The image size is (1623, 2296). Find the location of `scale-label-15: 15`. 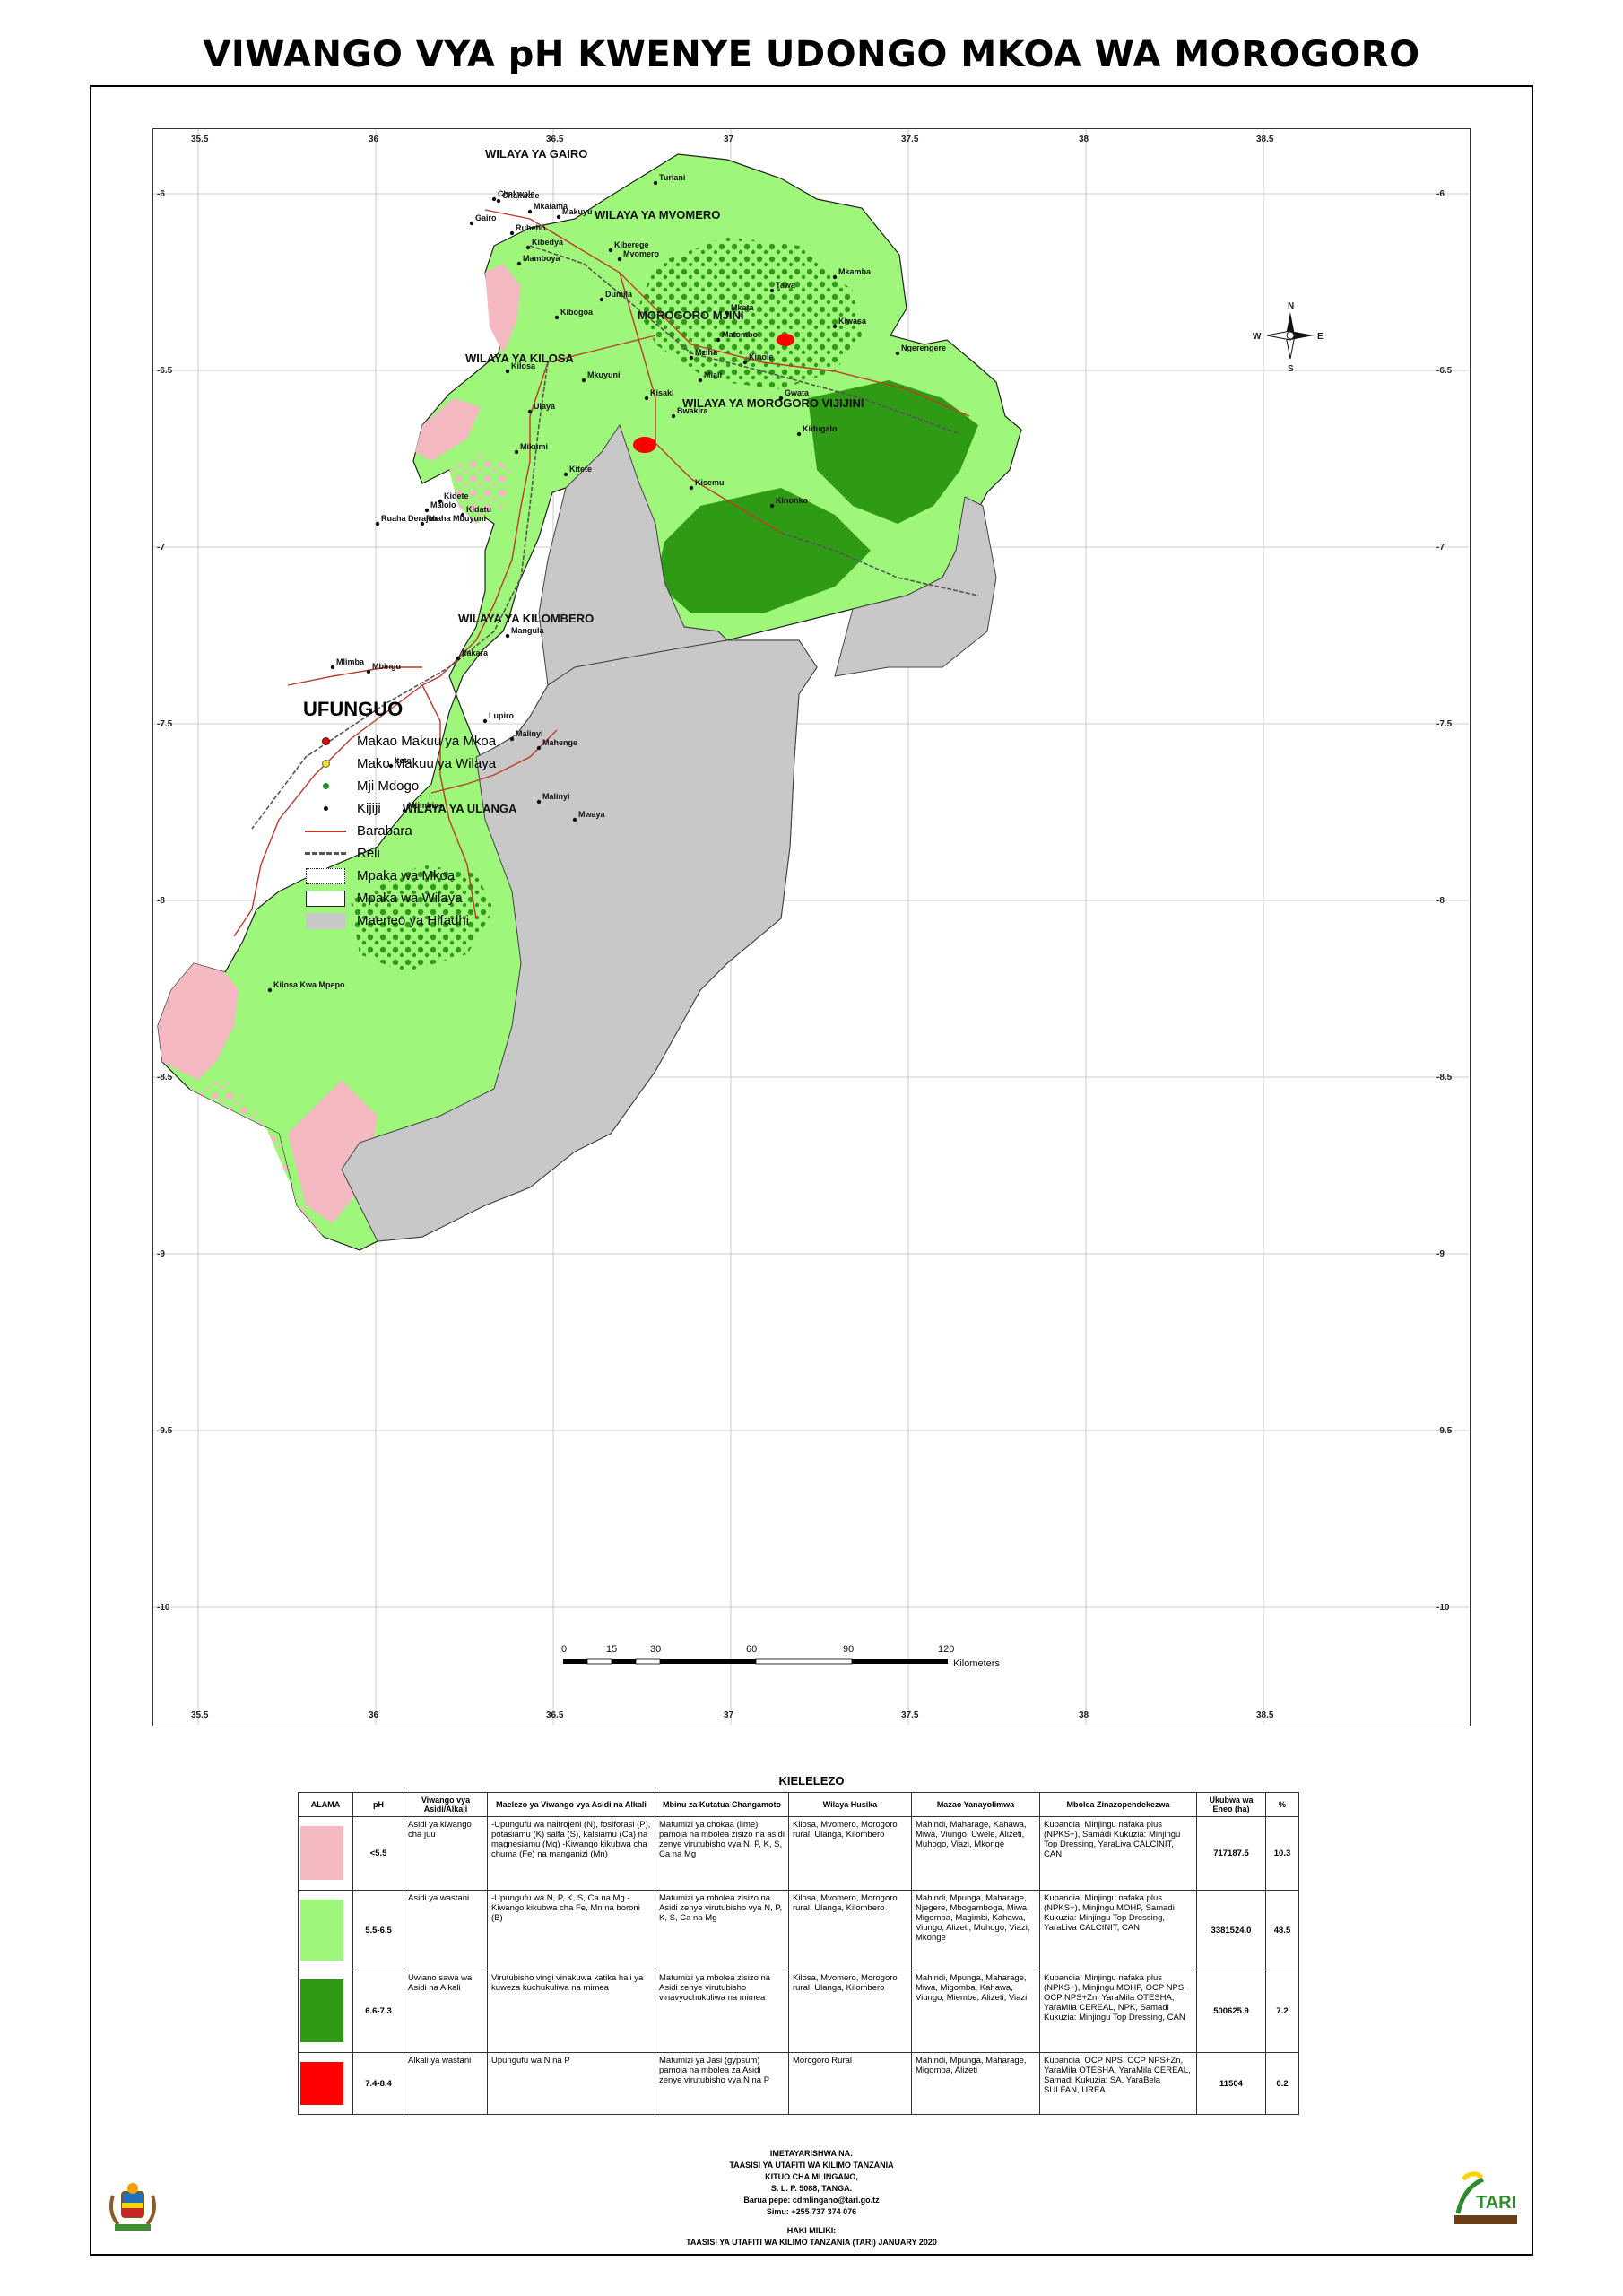

scale-label-15: 15 is located at coordinates (611, 1649).